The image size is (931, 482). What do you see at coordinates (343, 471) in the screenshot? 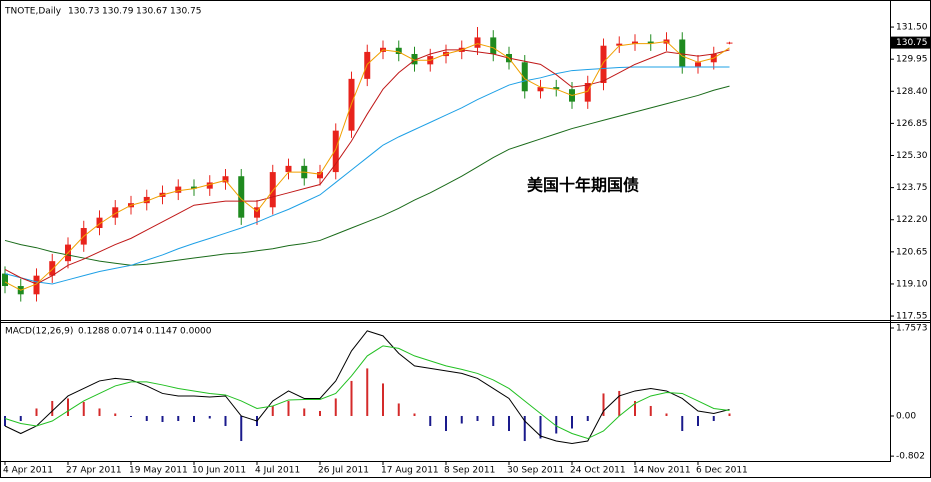
I see `x-tick-label: 26 Jul 2011` at bounding box center [343, 471].